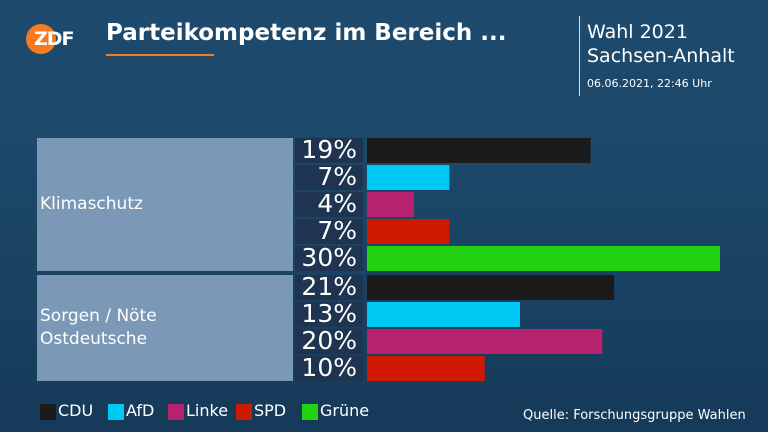 This screenshot has height=432, width=768. Describe the element at coordinates (634, 415) in the screenshot. I see `source-note: Quelle: Forschungsgruppe Wahlen` at that location.